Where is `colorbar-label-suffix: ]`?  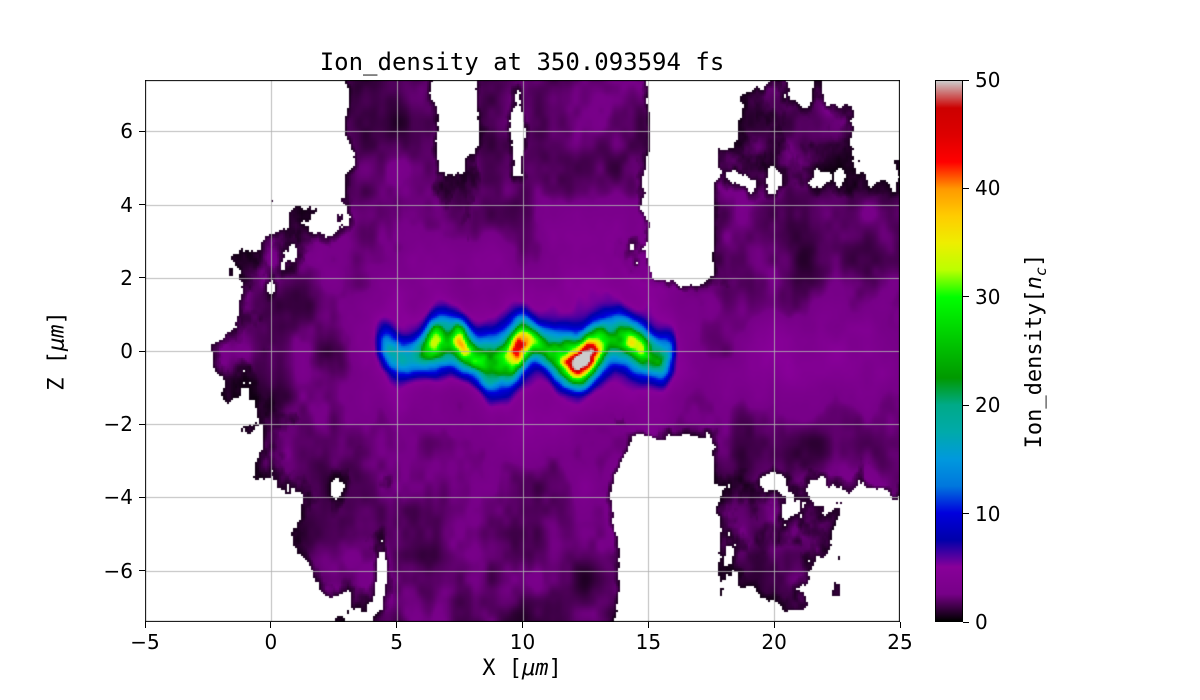 colorbar-label-suffix: ] is located at coordinates (1034, 260).